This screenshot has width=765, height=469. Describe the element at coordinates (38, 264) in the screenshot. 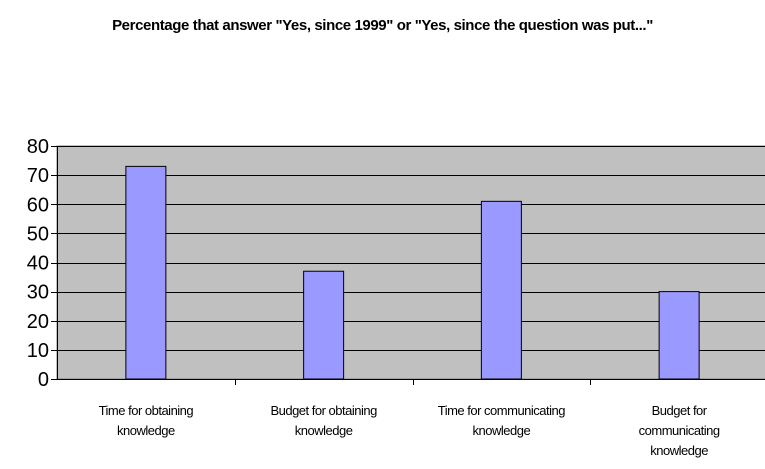

I see `y-tick-label: 40` at that location.